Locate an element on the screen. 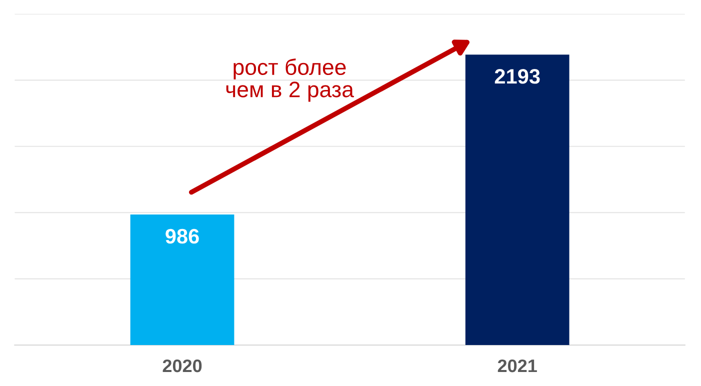 This screenshot has height=386, width=701. x-tick-label: 2020 is located at coordinates (182, 365).